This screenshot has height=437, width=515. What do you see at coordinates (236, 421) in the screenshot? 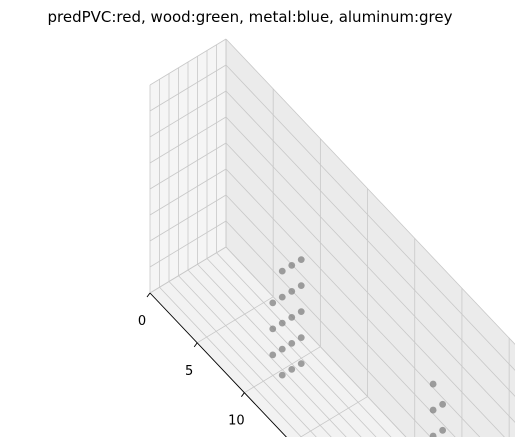
I see `x-tick-label: 10` at bounding box center [236, 421].